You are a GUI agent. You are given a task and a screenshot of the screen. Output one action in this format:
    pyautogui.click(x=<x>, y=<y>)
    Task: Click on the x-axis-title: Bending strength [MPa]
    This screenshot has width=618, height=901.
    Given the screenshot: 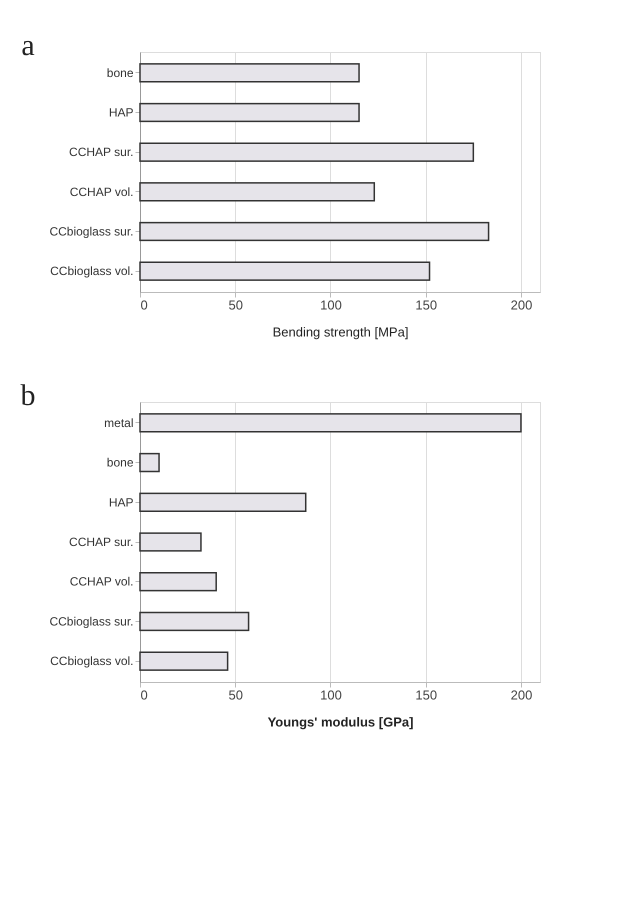 What is the action you would take?
    pyautogui.click(x=340, y=332)
    